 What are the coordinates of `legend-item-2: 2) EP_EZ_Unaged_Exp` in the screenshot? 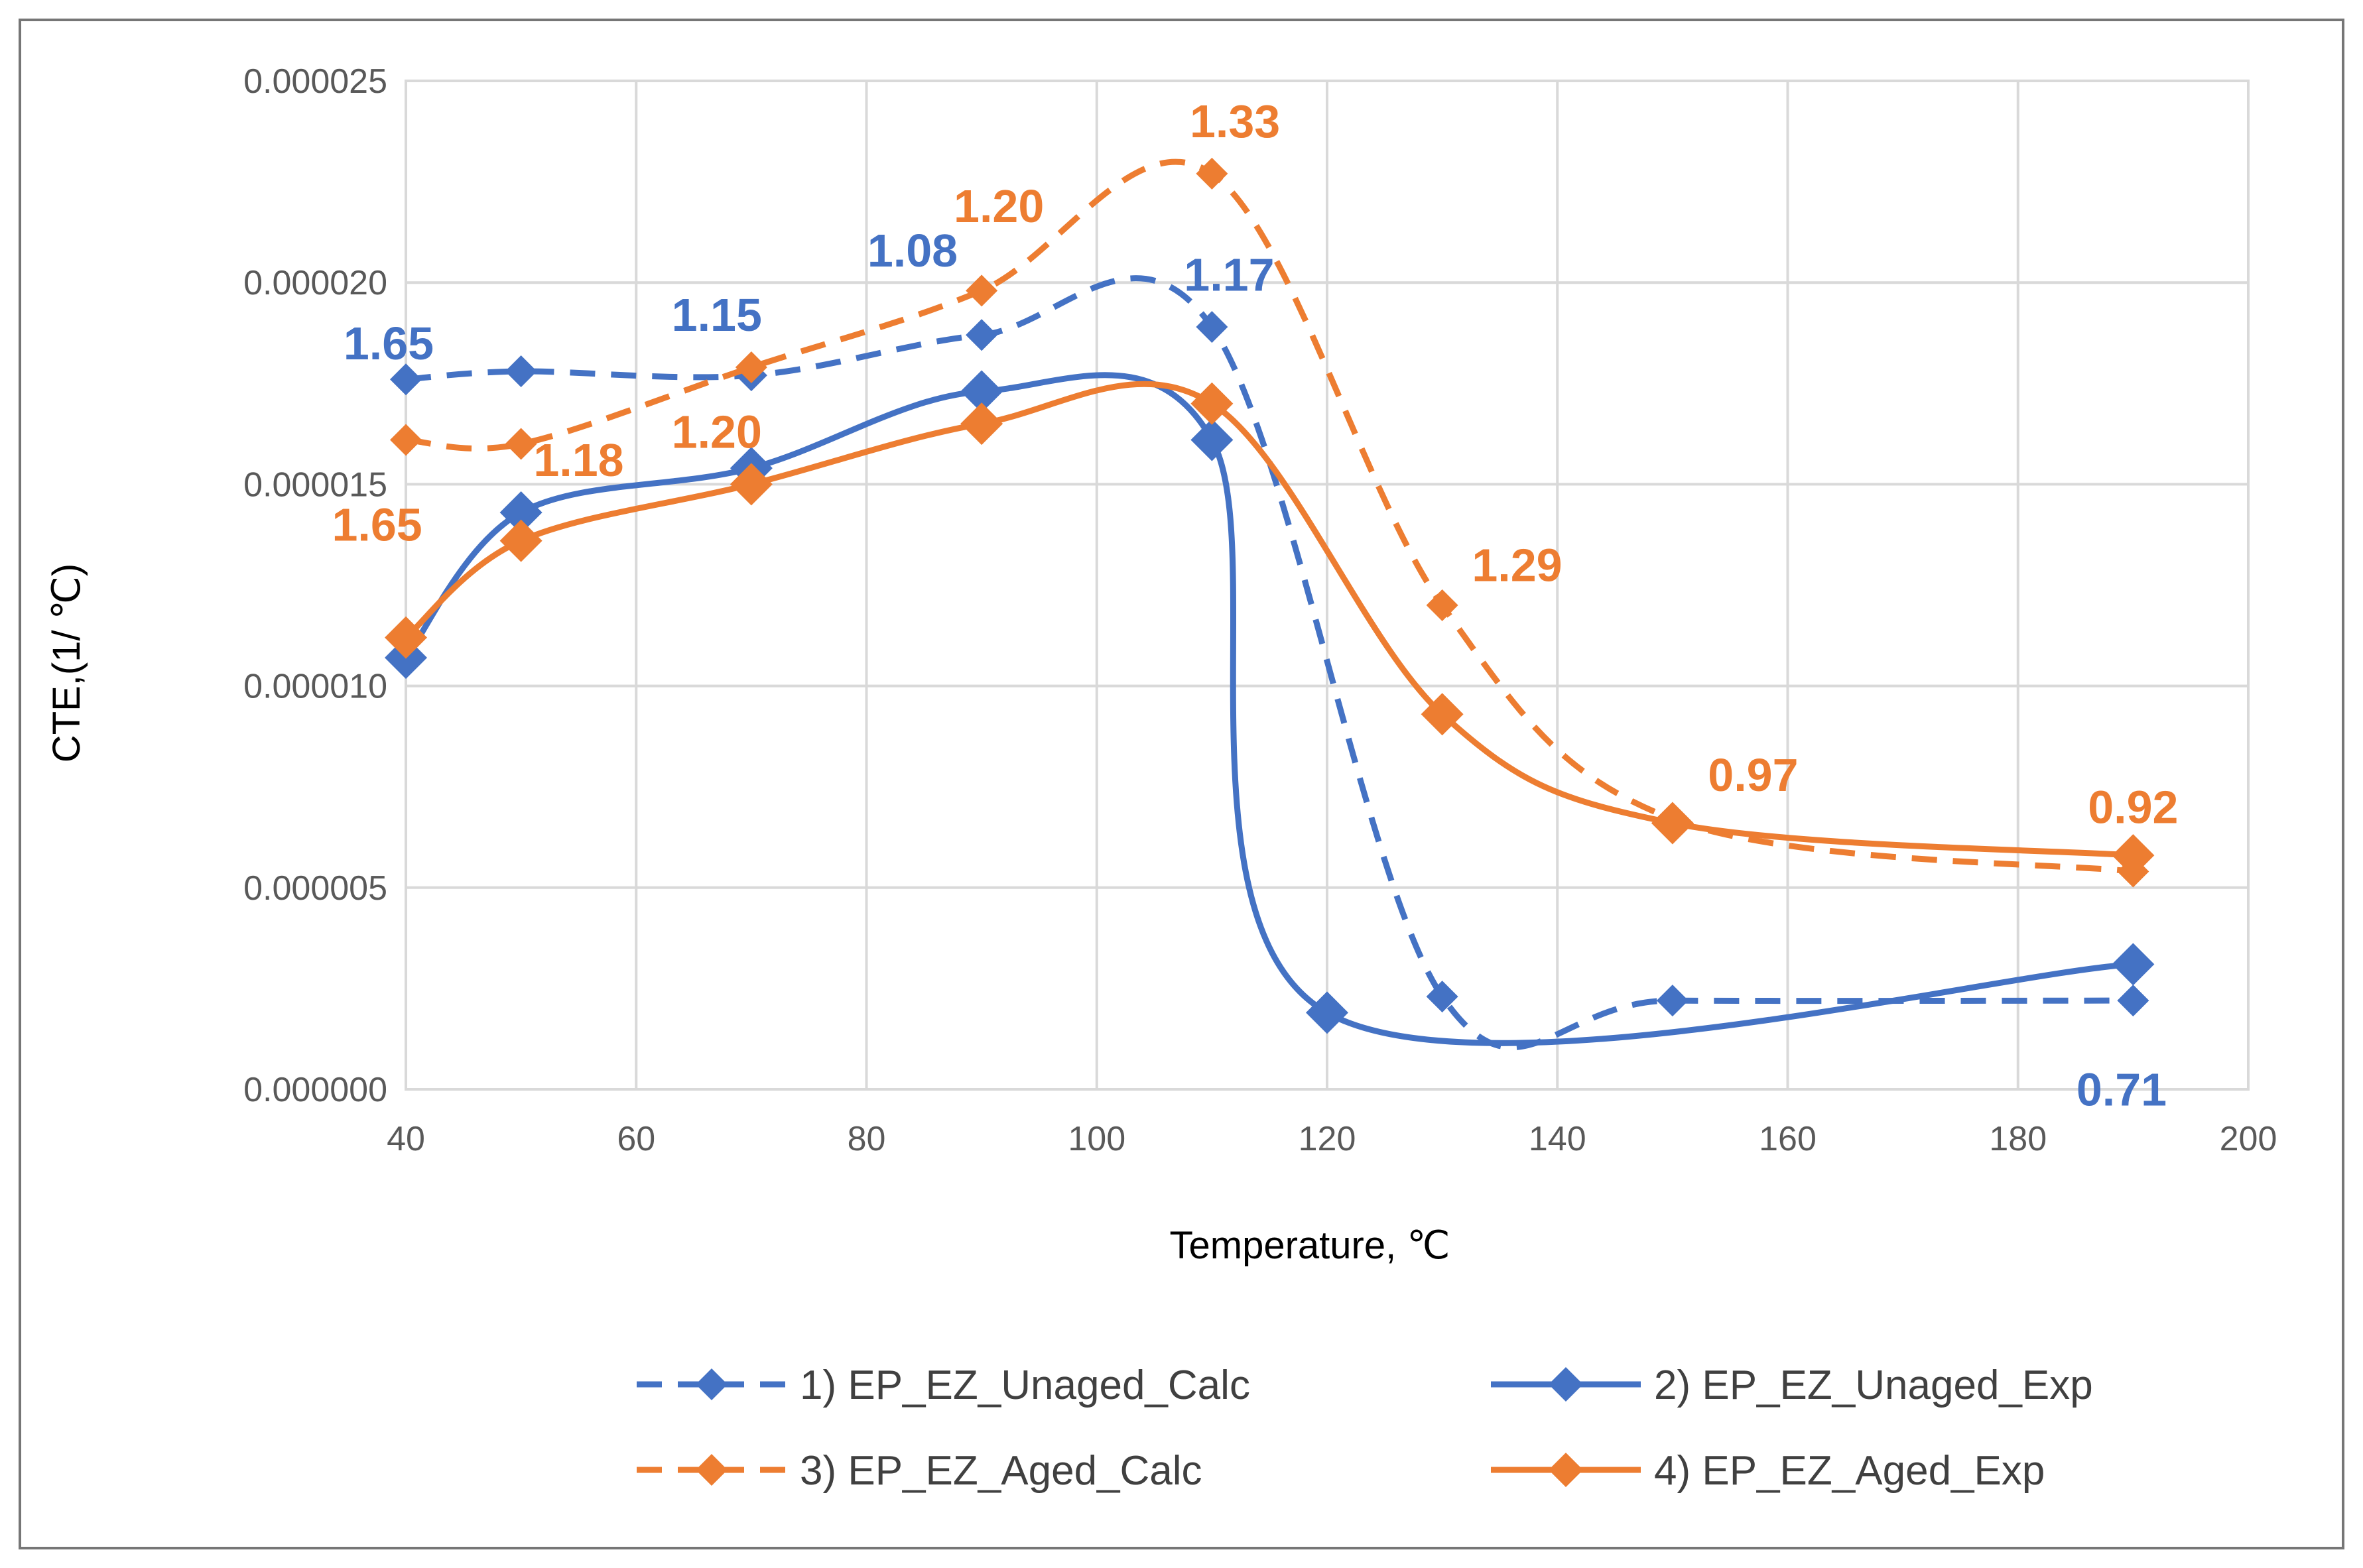 It's located at (1792, 1385).